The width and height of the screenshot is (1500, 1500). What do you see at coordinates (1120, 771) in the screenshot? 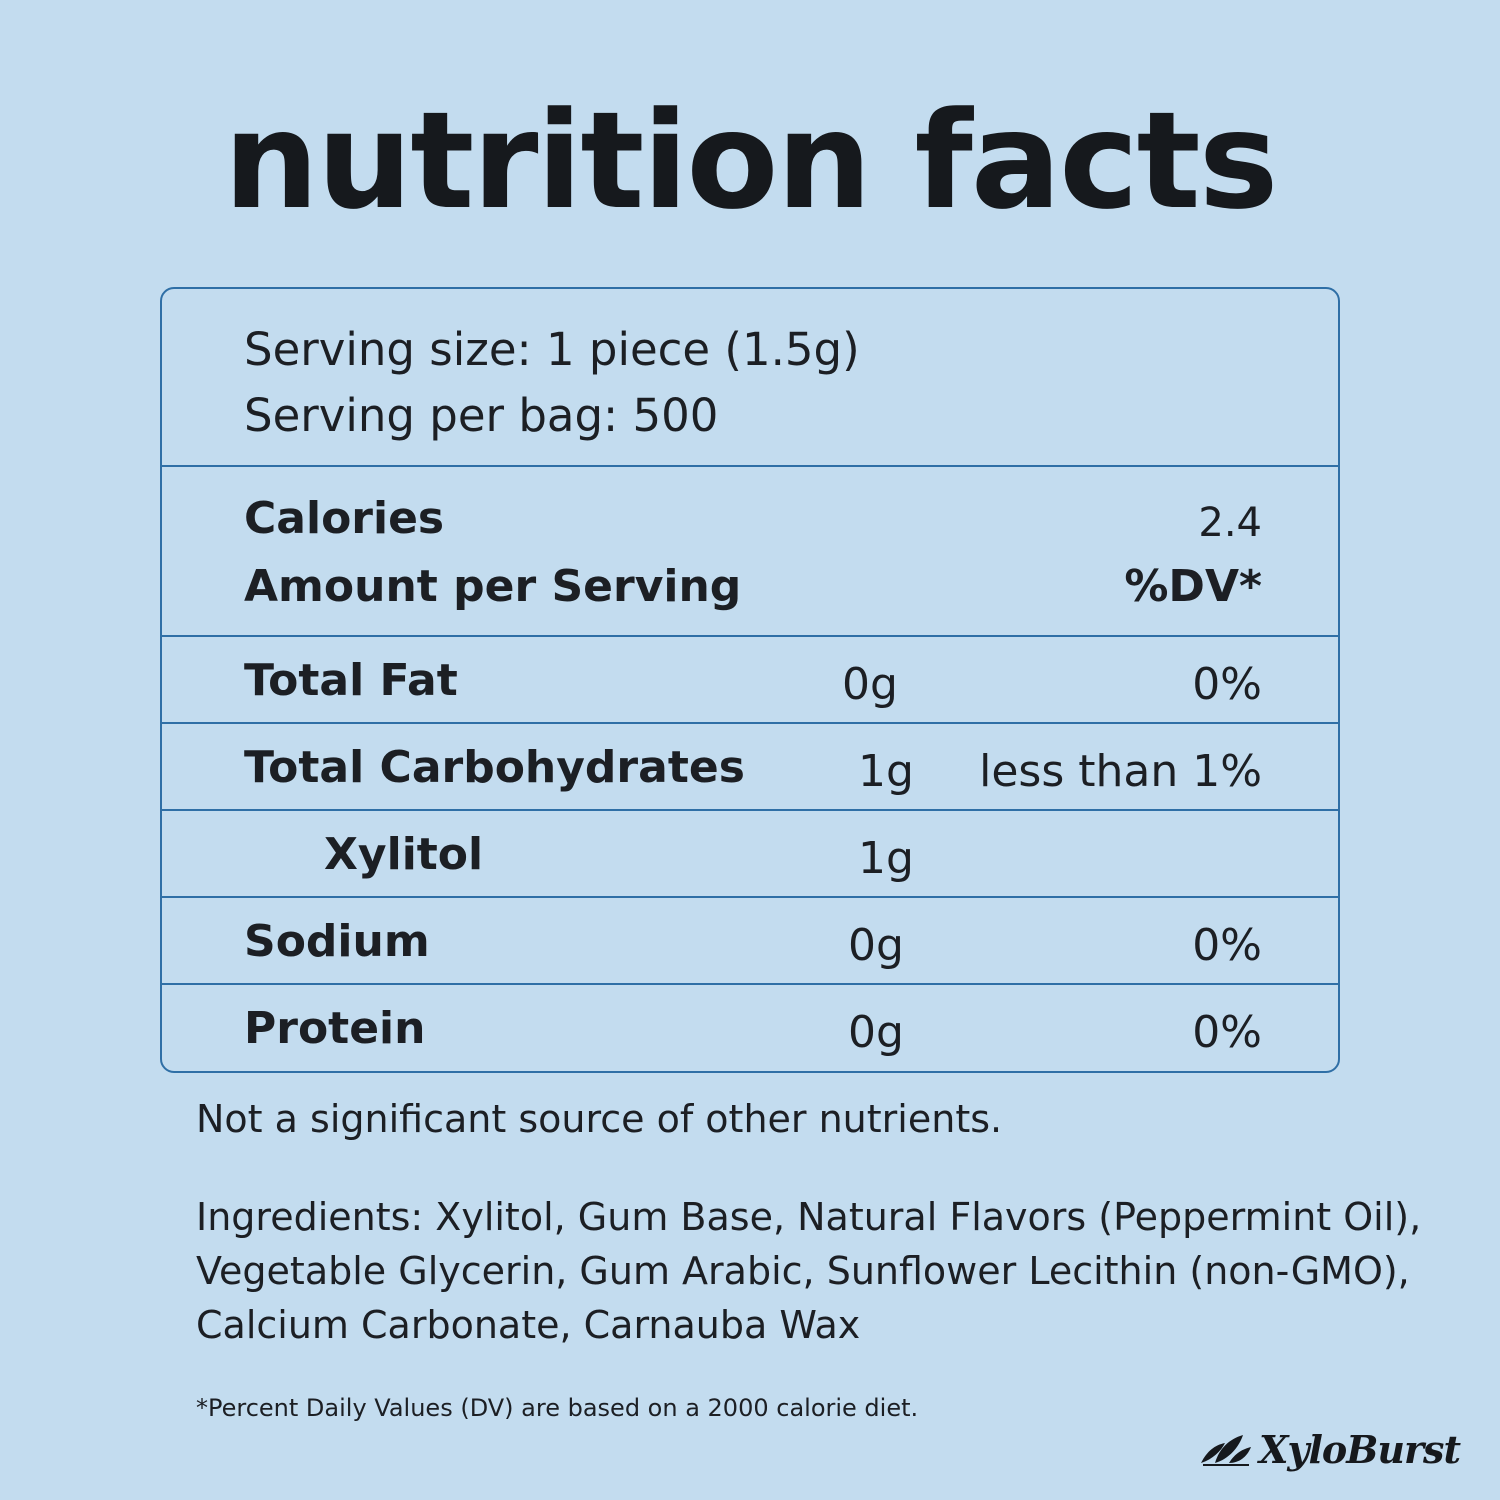
I see `nutrient-dv: less than 1%` at bounding box center [1120, 771].